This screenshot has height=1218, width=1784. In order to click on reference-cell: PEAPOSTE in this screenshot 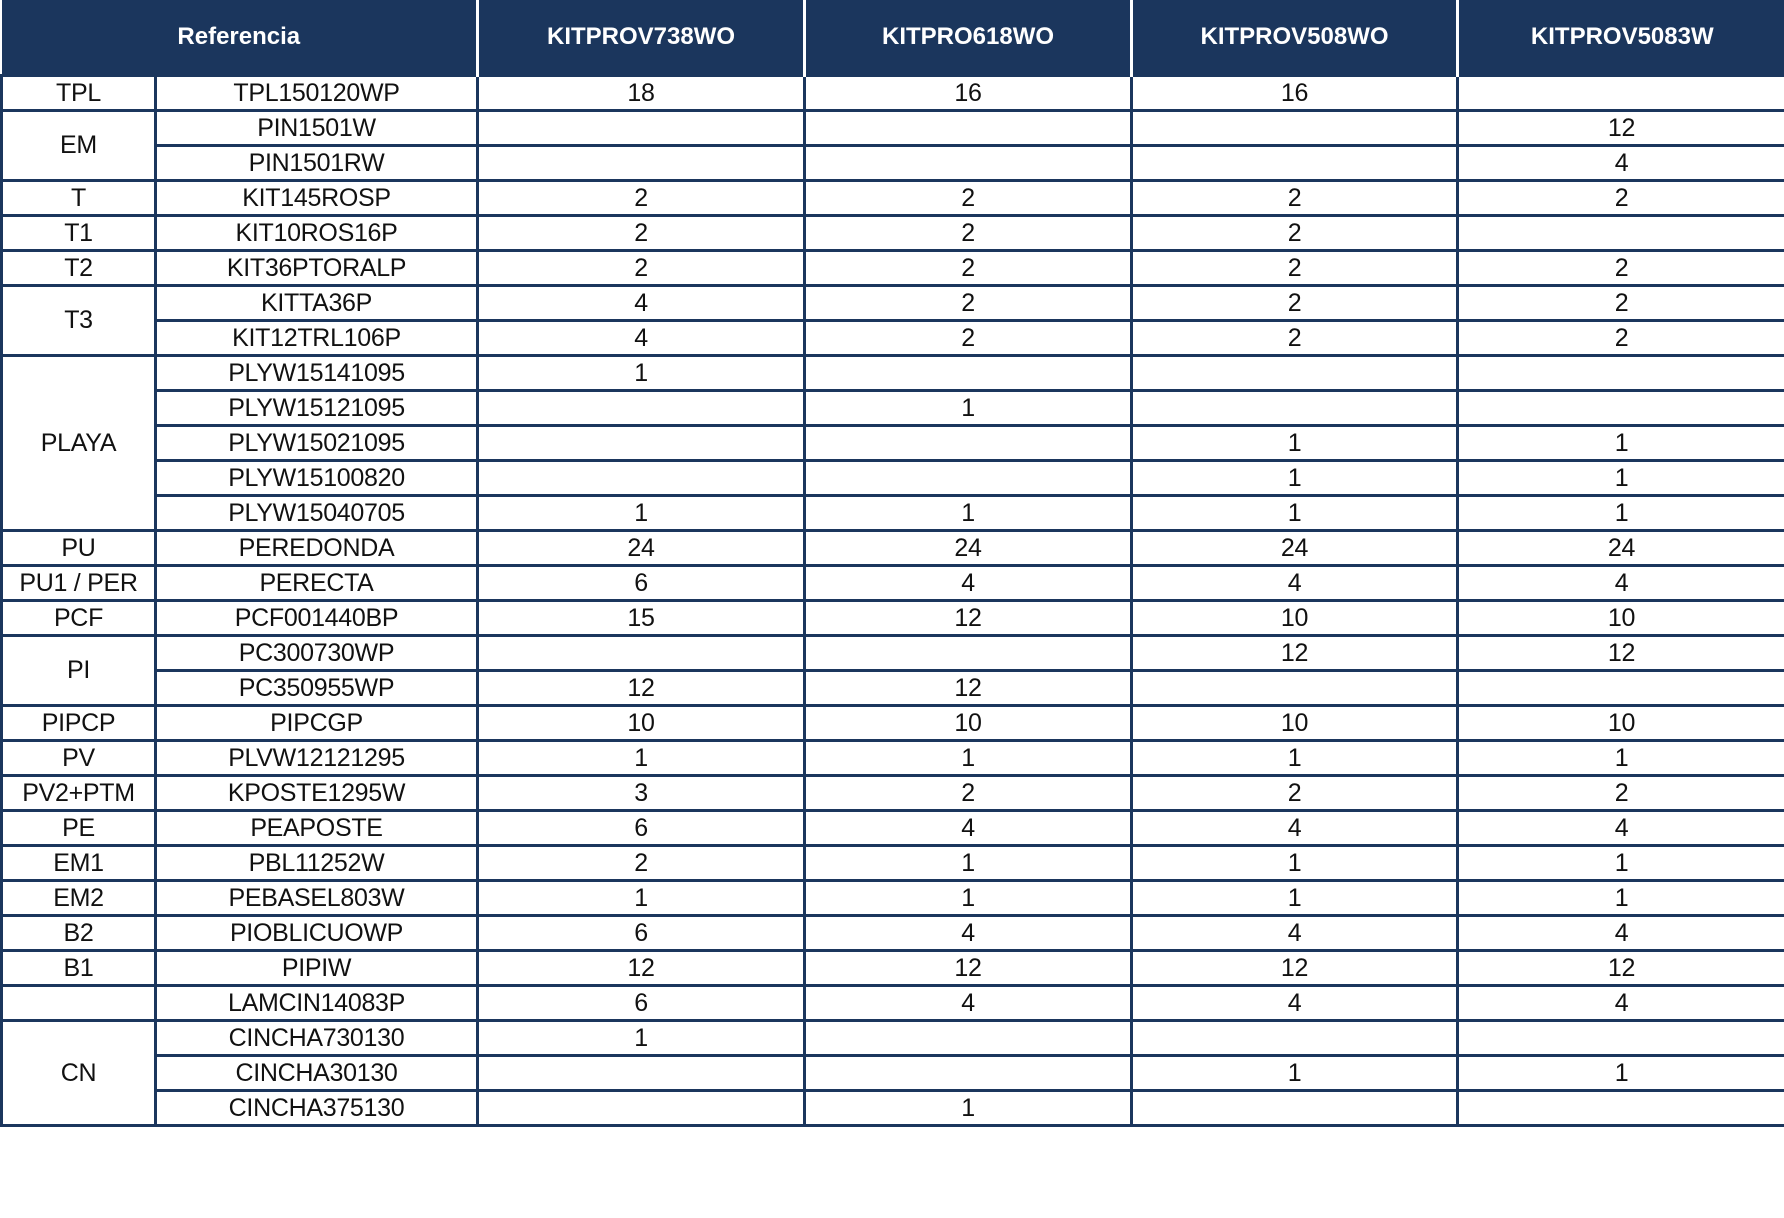, I will do `click(316, 828)`.